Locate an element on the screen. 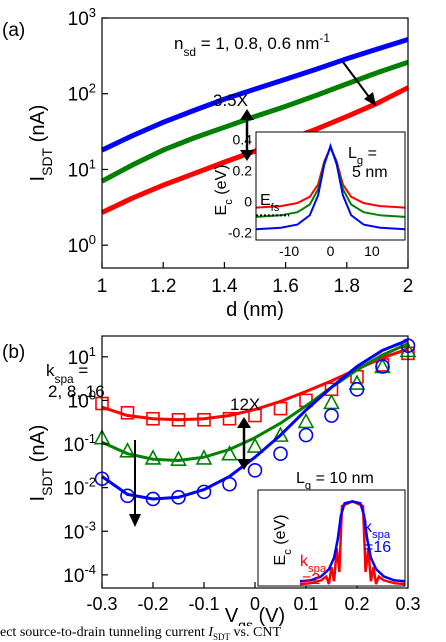 The image size is (446, 642). panel-b-y-tick-labels: 10⁻⁴ 10⁻³ 10⁻² 10⁻¹ 10⁰ 10¹ is located at coordinates (79, 465).